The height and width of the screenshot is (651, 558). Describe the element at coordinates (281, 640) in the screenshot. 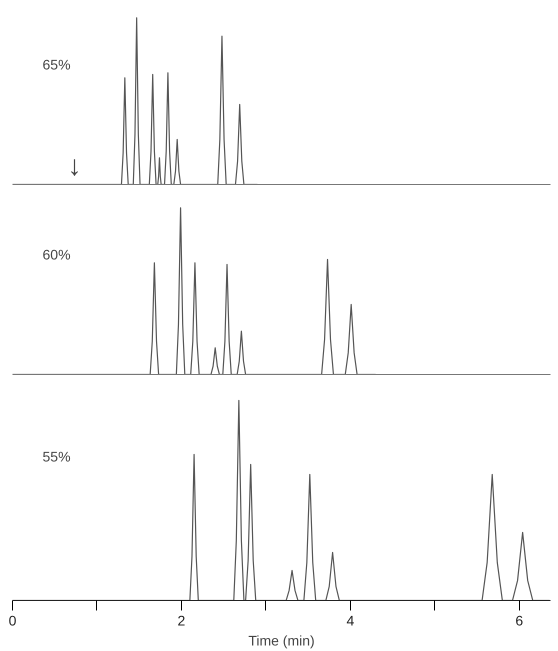

I see `x-axis-title: Time (min)` at that location.